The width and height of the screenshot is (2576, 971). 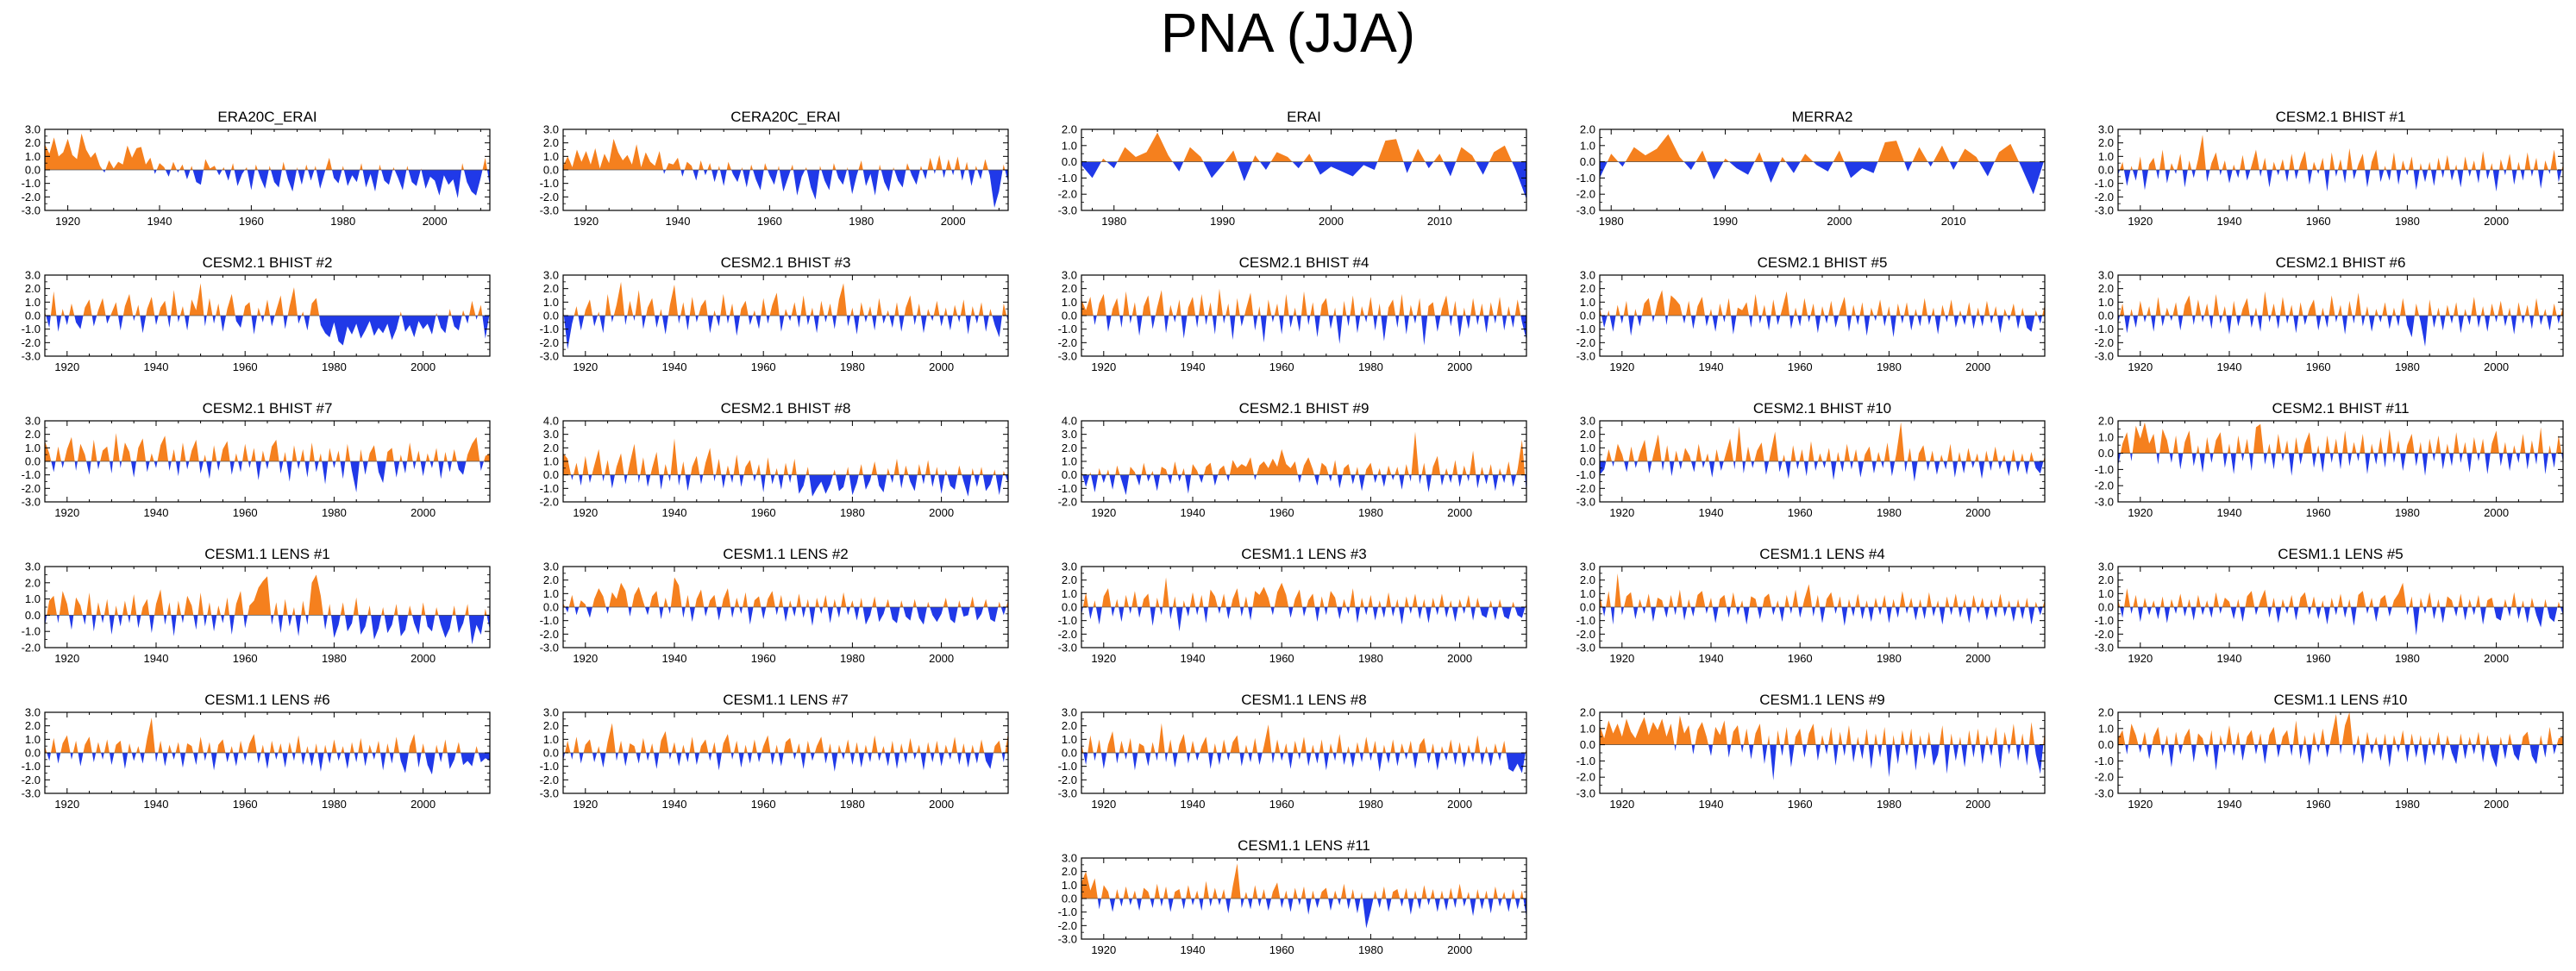 I want to click on panel-title: CESM2.1 BHIST #5, so click(x=1823, y=262).